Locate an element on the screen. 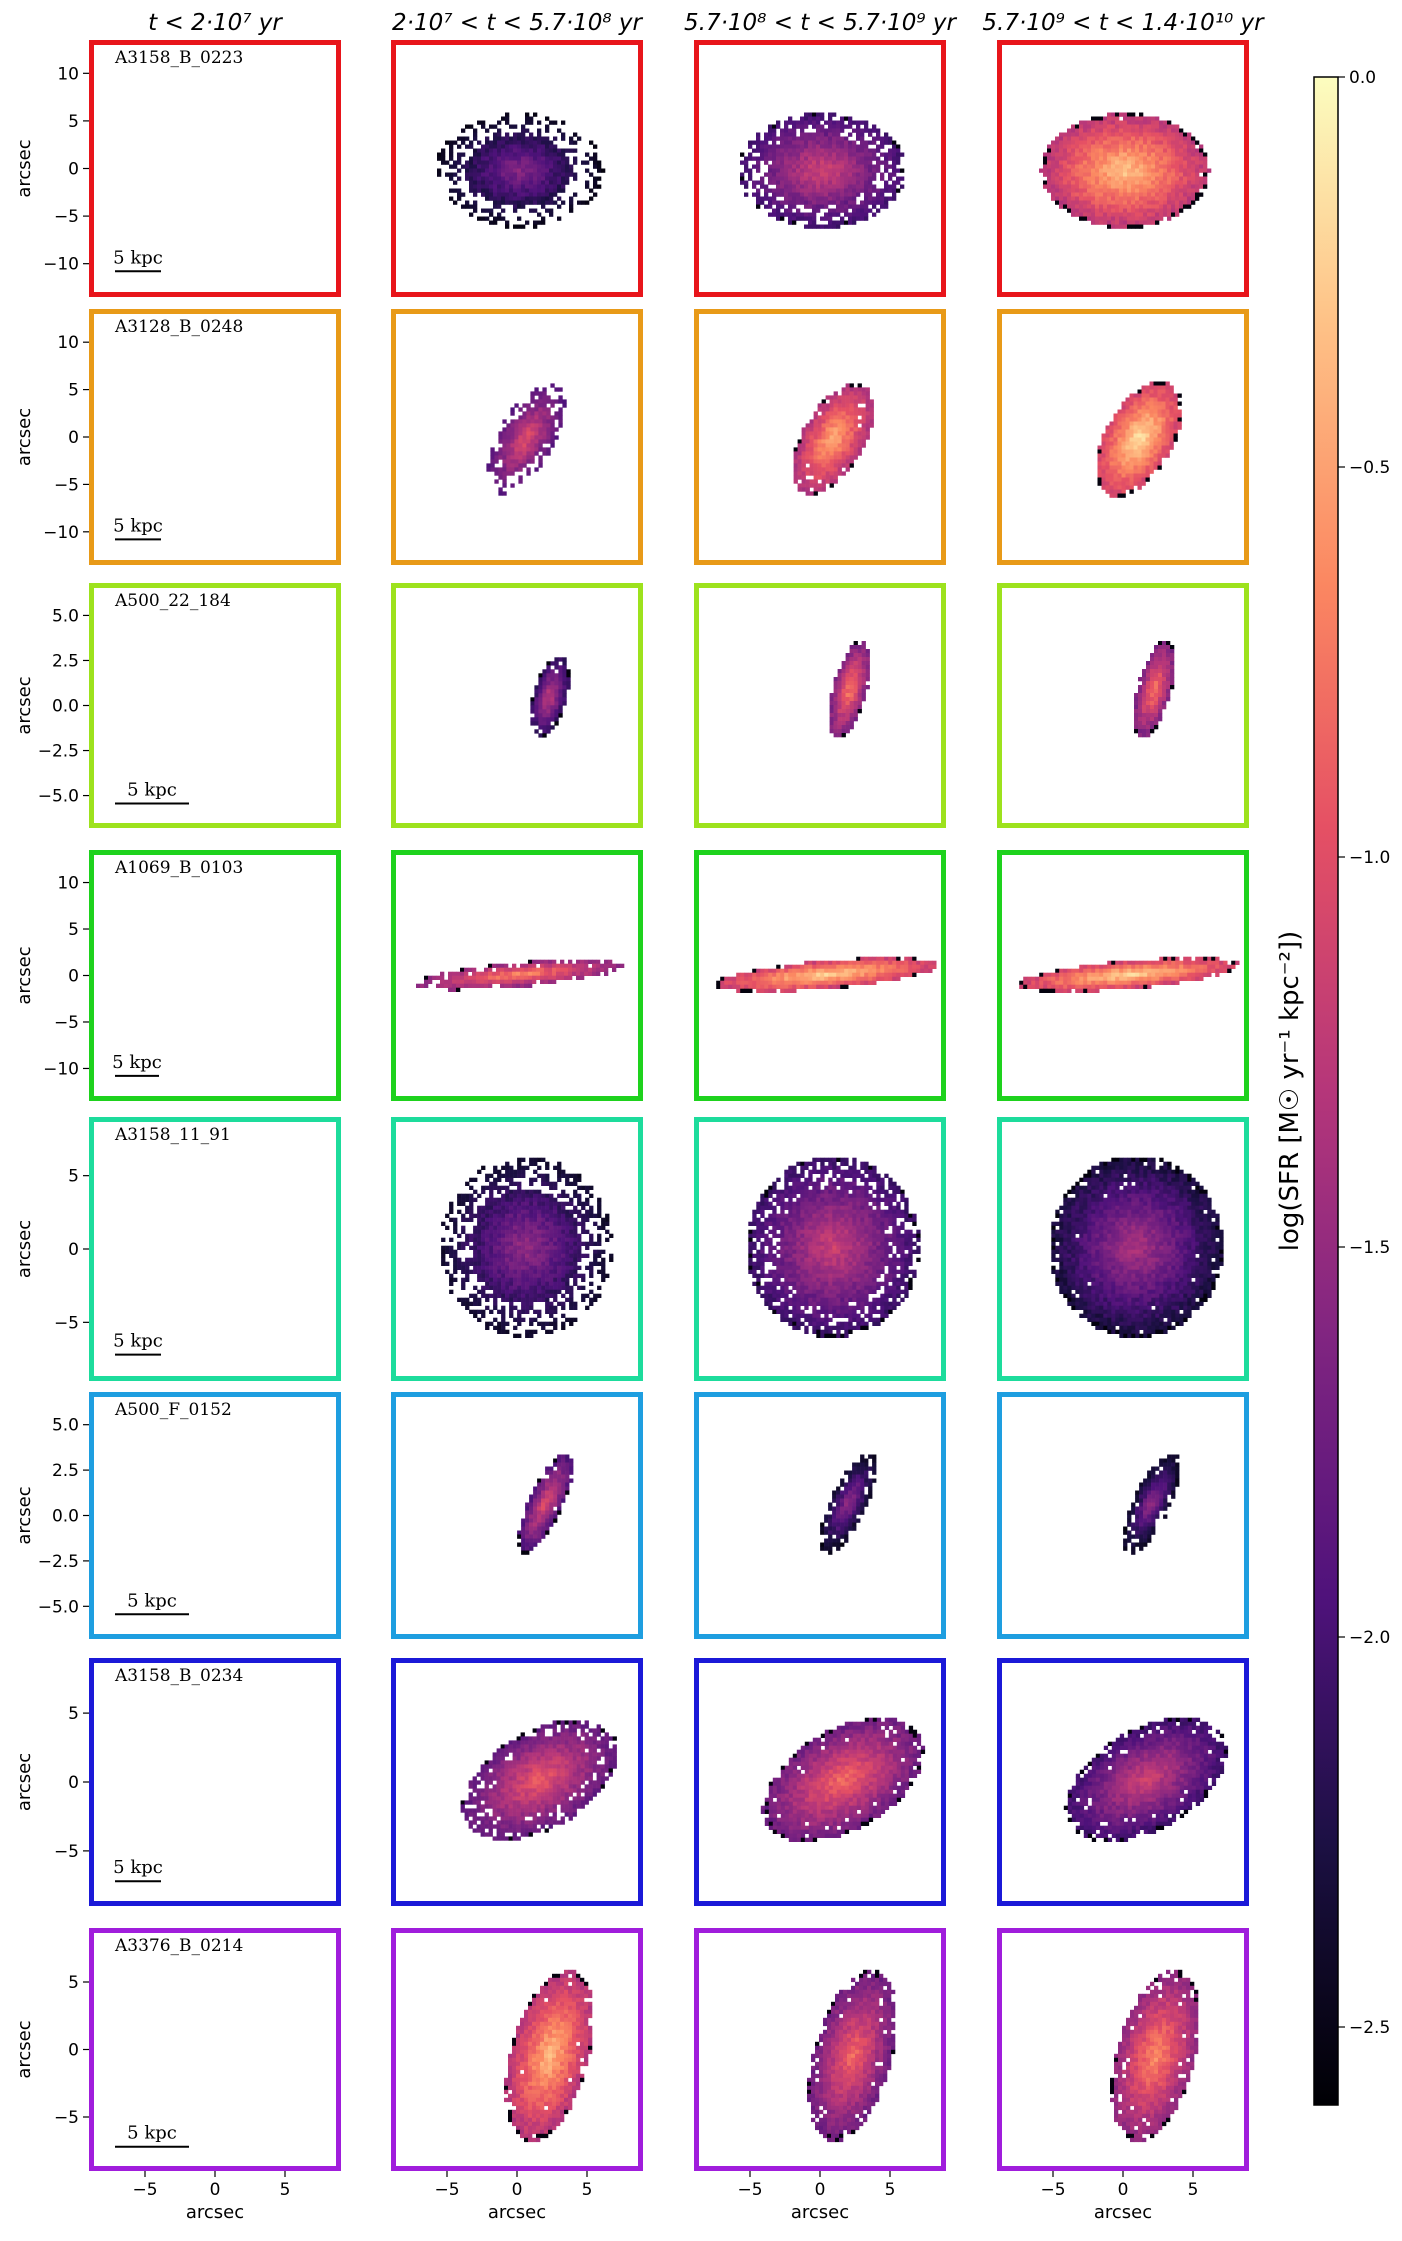 The height and width of the screenshot is (2241, 1402). panel is located at coordinates (820, 437).